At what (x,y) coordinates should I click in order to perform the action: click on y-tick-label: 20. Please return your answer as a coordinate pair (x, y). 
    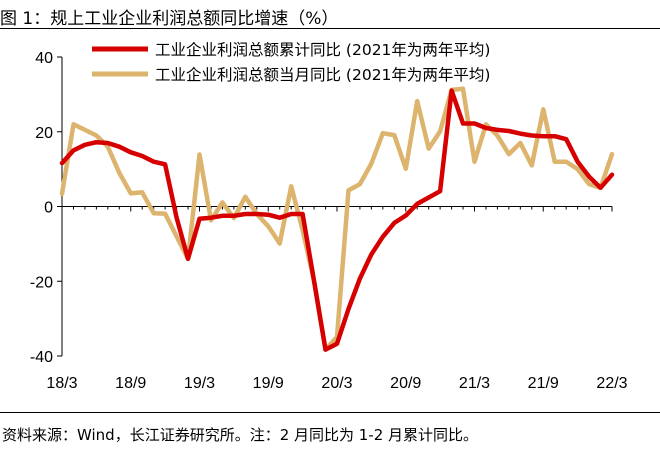
    Looking at the image, I should click on (44, 133).